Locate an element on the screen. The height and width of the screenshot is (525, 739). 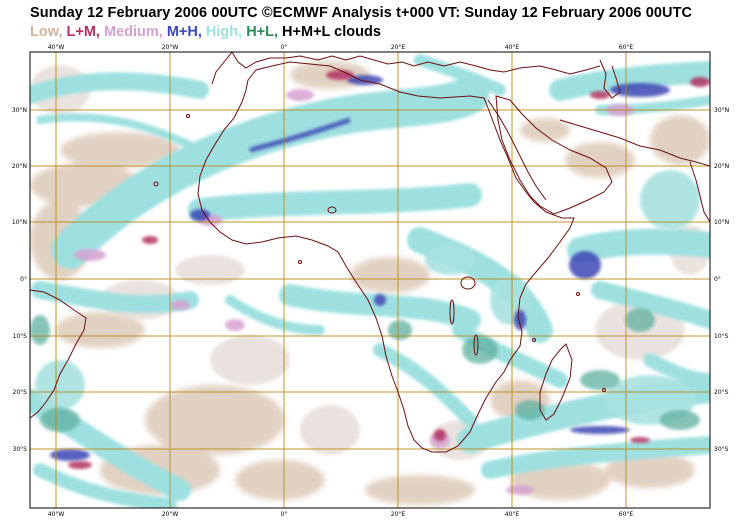
lon-label-40e-bottom: 40°E is located at coordinates (512, 514).